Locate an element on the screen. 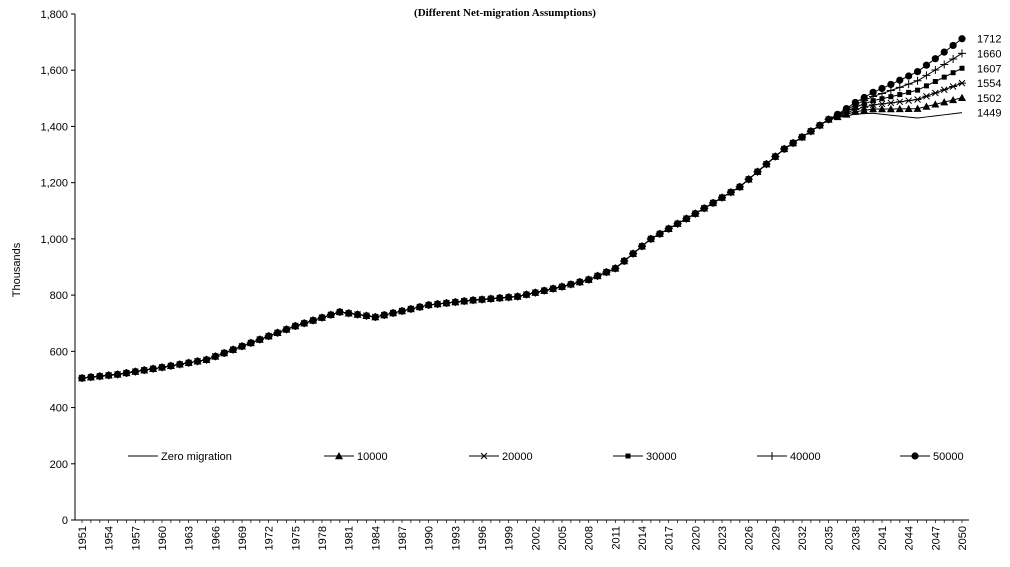 This screenshot has height=567, width=1010. x-tick-label: 1963 is located at coordinates (190, 538).